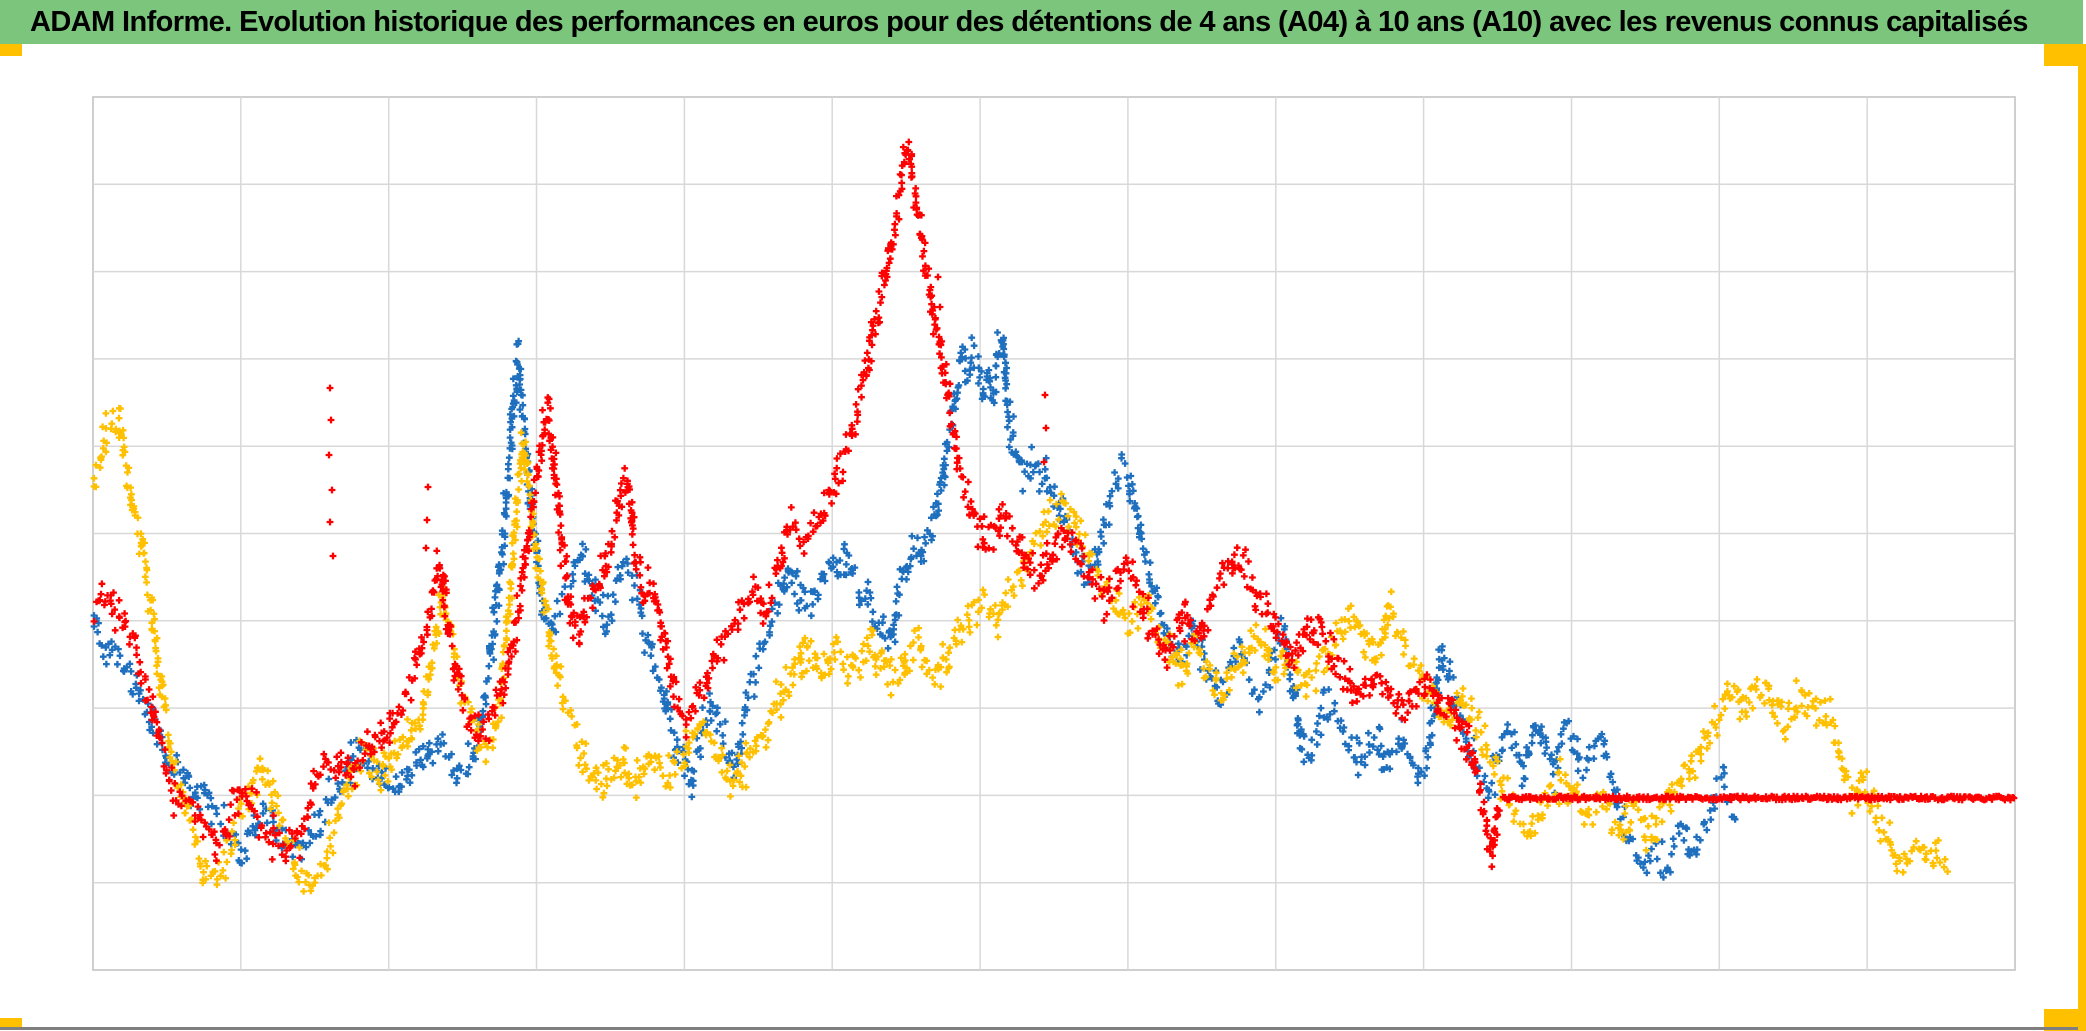 The width and height of the screenshot is (2086, 1031). Describe the element at coordinates (1039, 1028) in the screenshot. I see `bottom-border-line` at that location.